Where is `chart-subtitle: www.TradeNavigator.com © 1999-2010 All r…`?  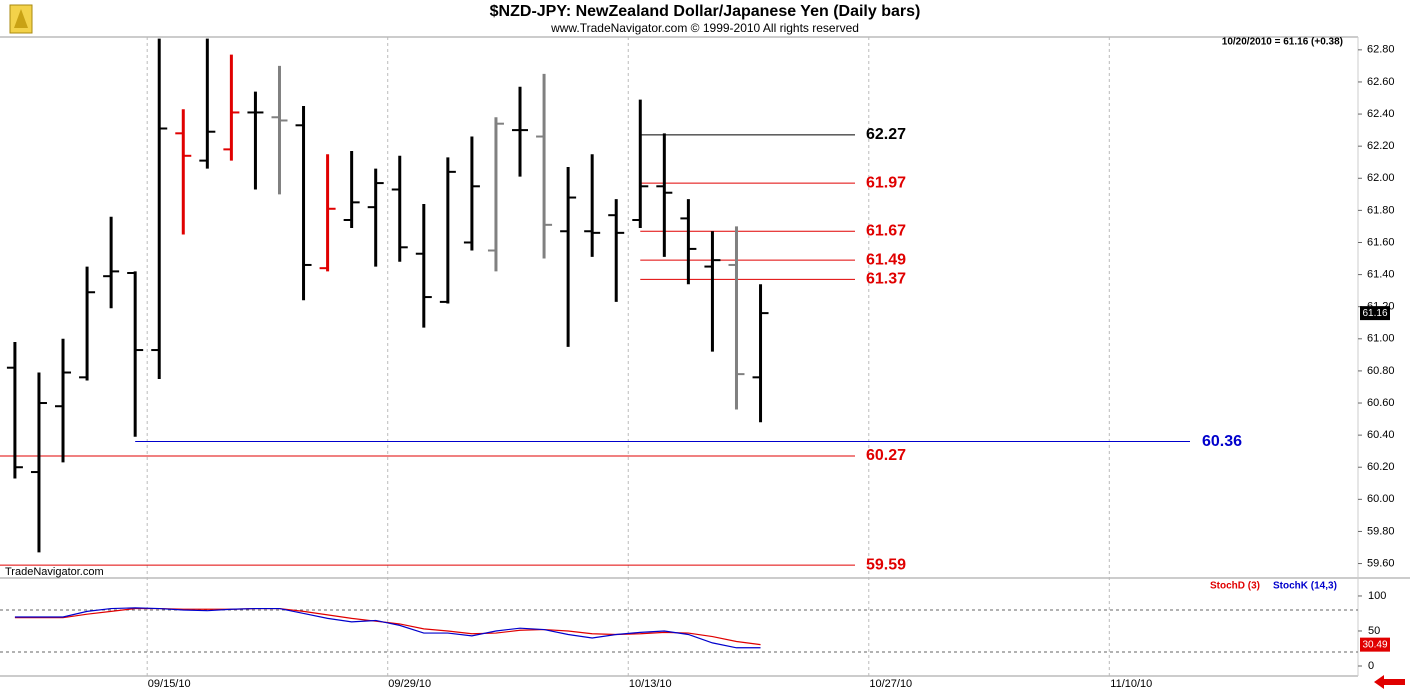
chart-subtitle: www.TradeNavigator.com © 1999-2010 All r… is located at coordinates (704, 28).